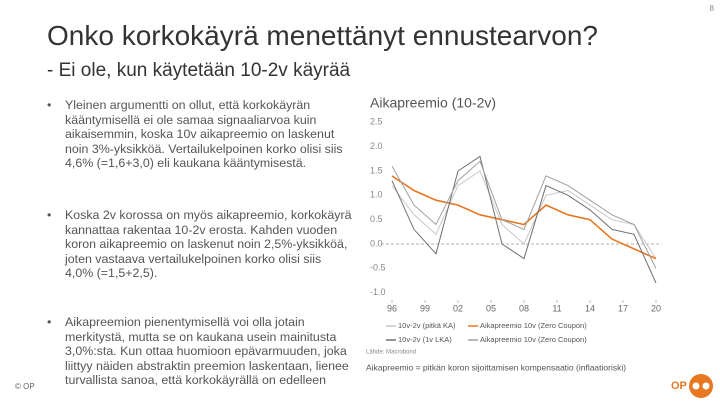 The width and height of the screenshot is (720, 405). Describe the element at coordinates (199, 70) in the screenshot. I see `slide-subtitle: - Ei ole, kun käytetään 10-2v käyrää` at that location.